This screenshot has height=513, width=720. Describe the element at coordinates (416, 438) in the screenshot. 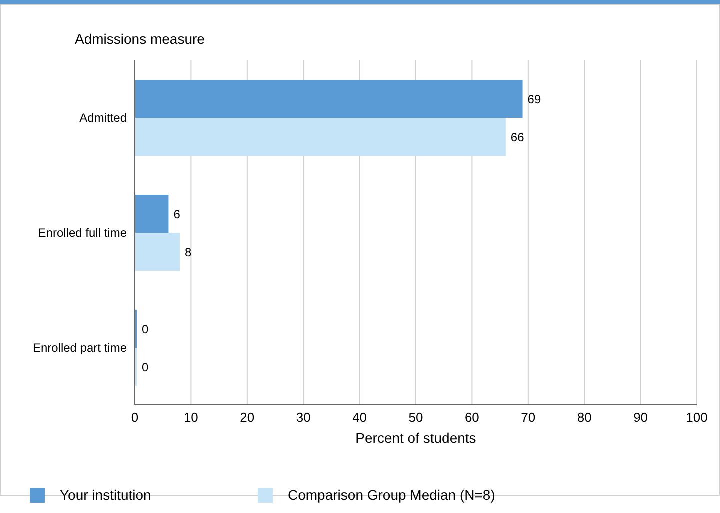

I see `x-axis-title: Percent of students` at that location.